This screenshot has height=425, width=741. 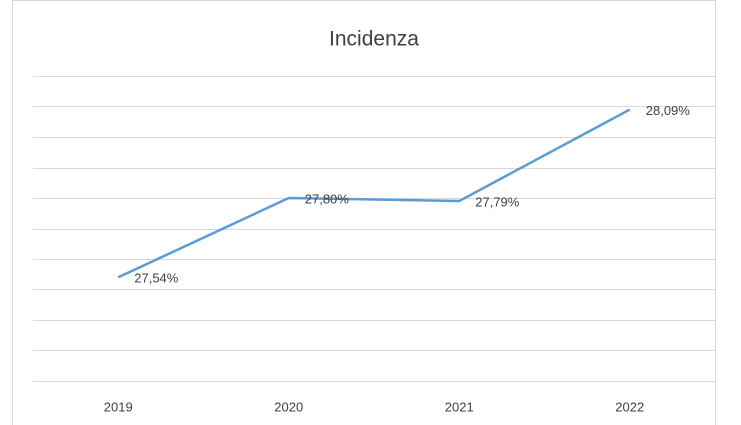 What do you see at coordinates (156, 278) in the screenshot?
I see `data-label: 27,54%` at bounding box center [156, 278].